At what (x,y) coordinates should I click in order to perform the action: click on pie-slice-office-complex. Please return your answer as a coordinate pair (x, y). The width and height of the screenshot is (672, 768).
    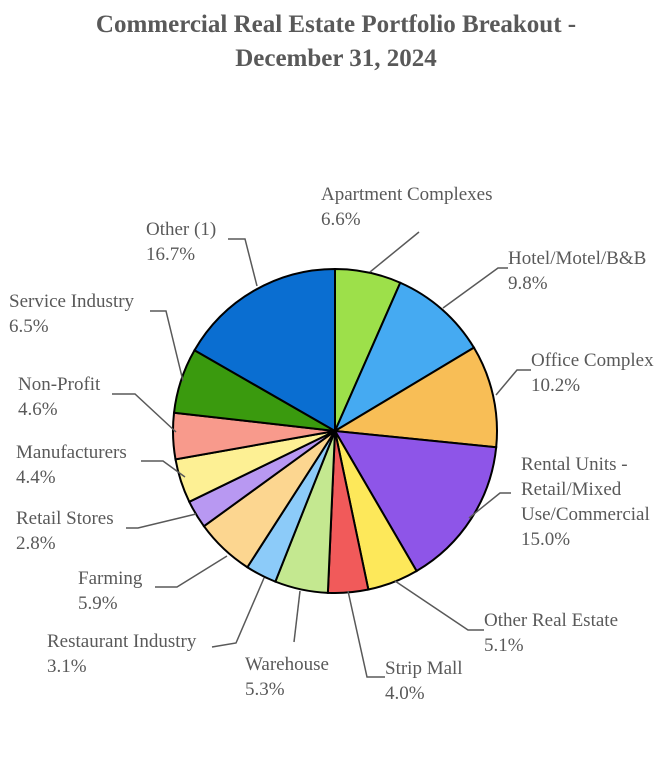
    Looking at the image, I should click on (414, 397).